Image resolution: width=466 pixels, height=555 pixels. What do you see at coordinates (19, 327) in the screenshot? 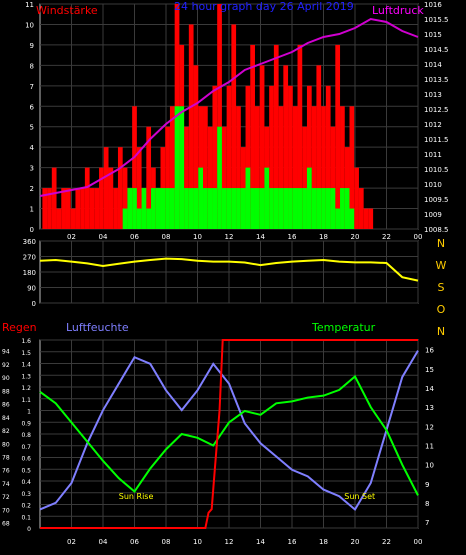
I see `rain-axis-label: Regen` at bounding box center [19, 327].